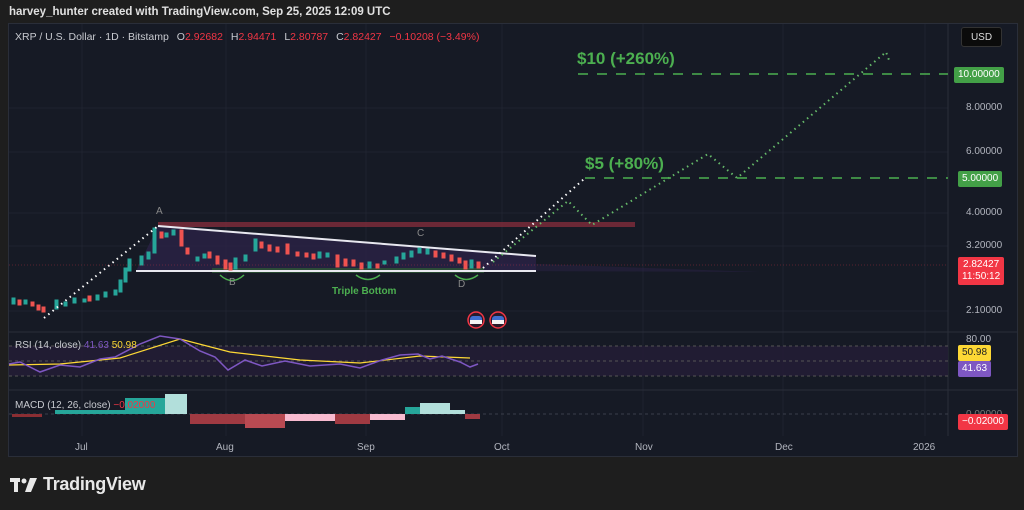 The height and width of the screenshot is (510, 1024). Describe the element at coordinates (94, 484) in the screenshot. I see `brand-name: TradingView` at that location.